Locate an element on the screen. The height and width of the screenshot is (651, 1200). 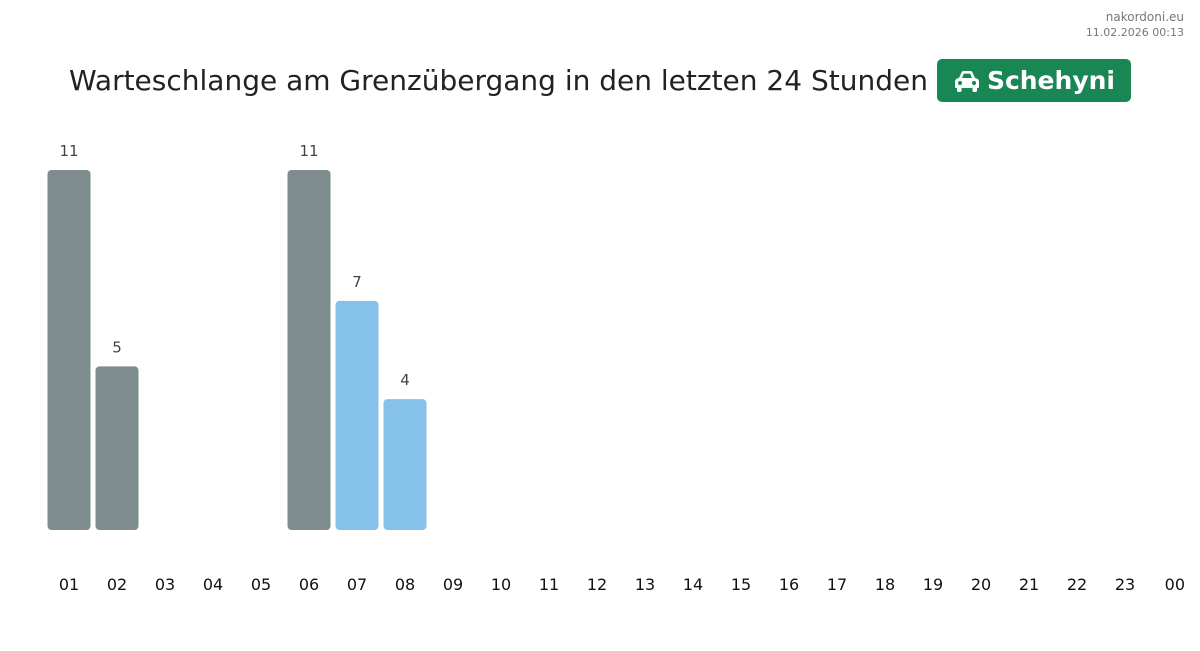
source-info: nakordoni.eu 11.02.2026 00:13 is located at coordinates (1135, 25).